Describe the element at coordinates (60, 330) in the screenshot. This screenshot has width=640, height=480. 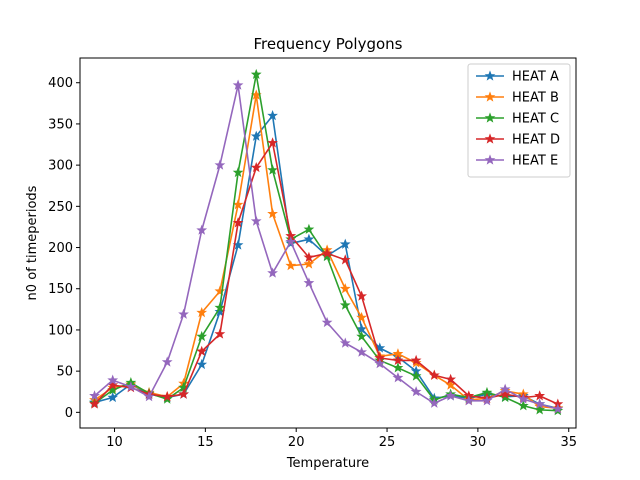
I see `y-tick-label: 100` at that location.